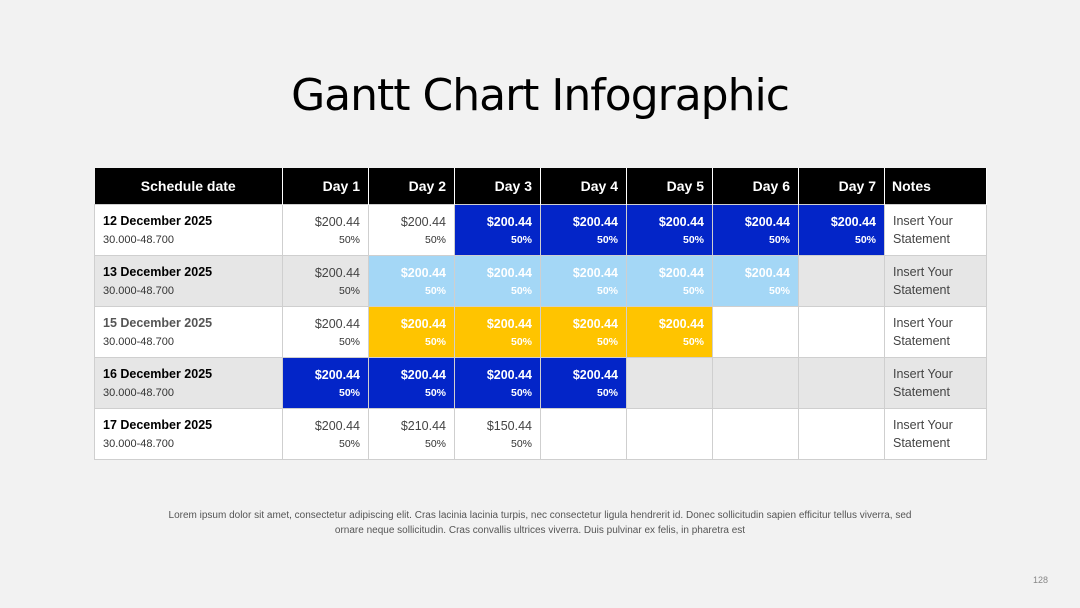 The image size is (1080, 608). What do you see at coordinates (188, 230) in the screenshot?
I see `schedule-date-cell: 12 December 2025 30.000-48.700` at bounding box center [188, 230].